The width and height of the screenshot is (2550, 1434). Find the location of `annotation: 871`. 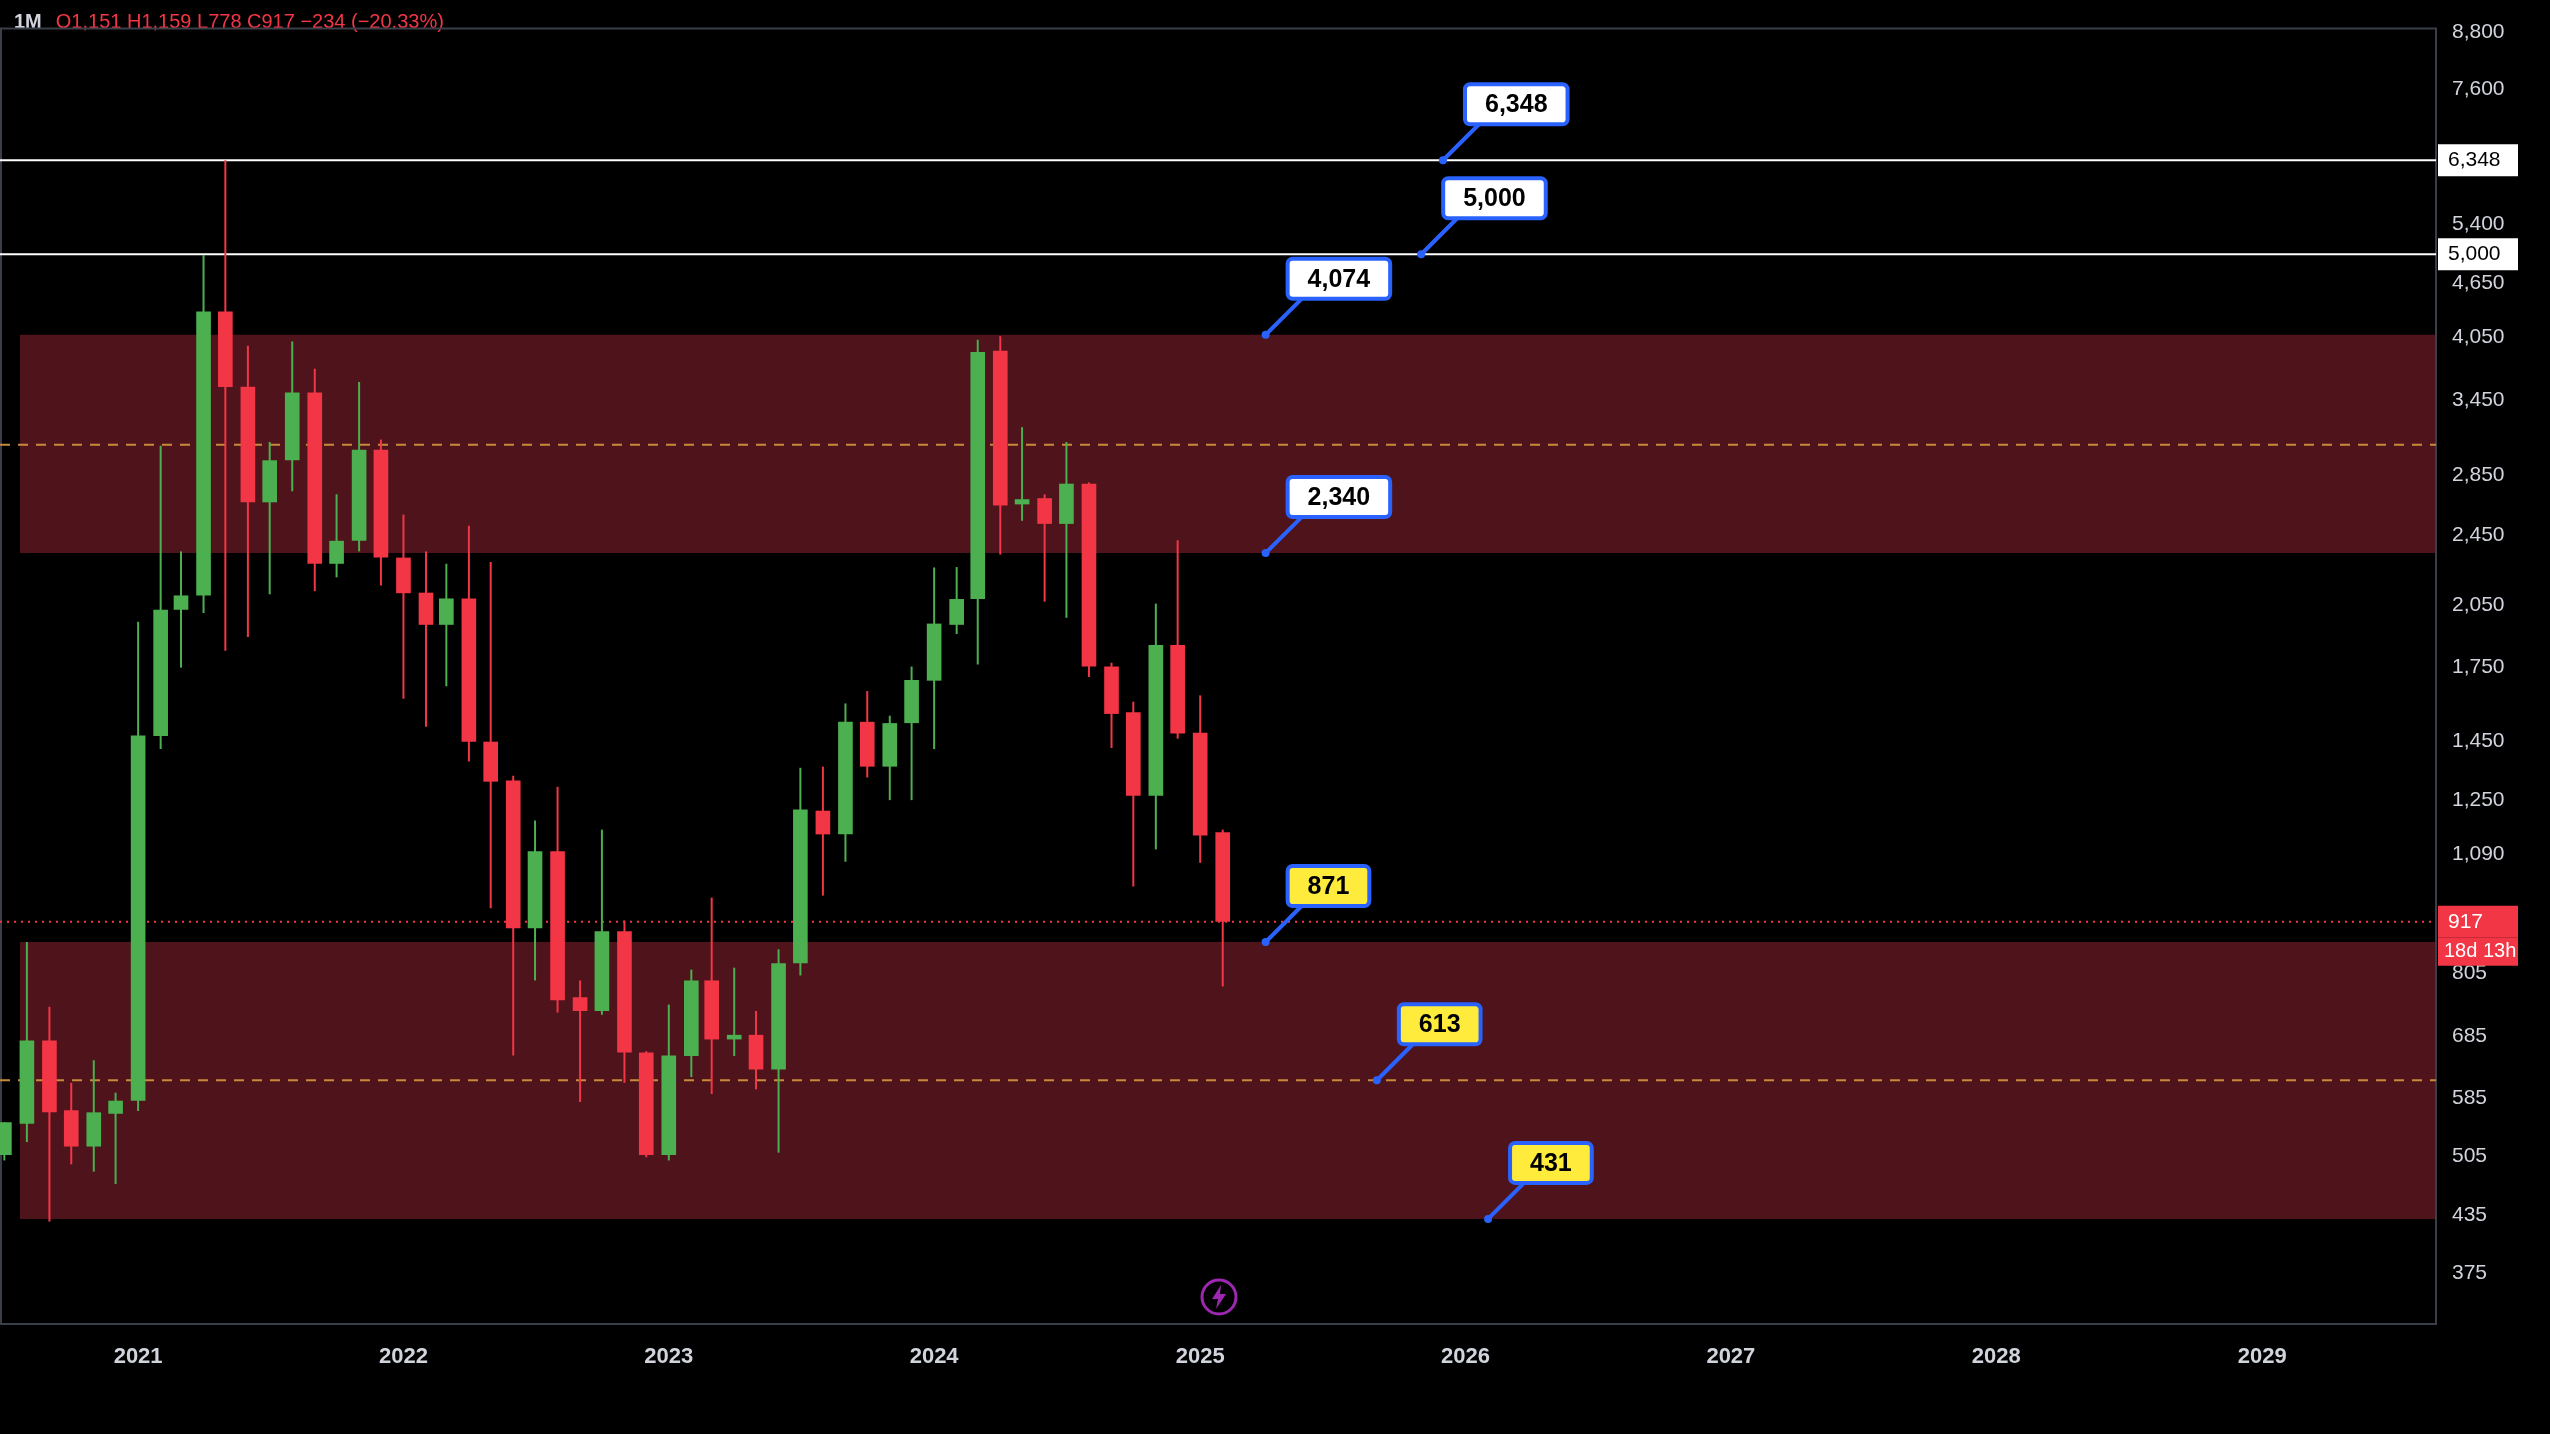

annotation: 871 is located at coordinates (1328, 884).